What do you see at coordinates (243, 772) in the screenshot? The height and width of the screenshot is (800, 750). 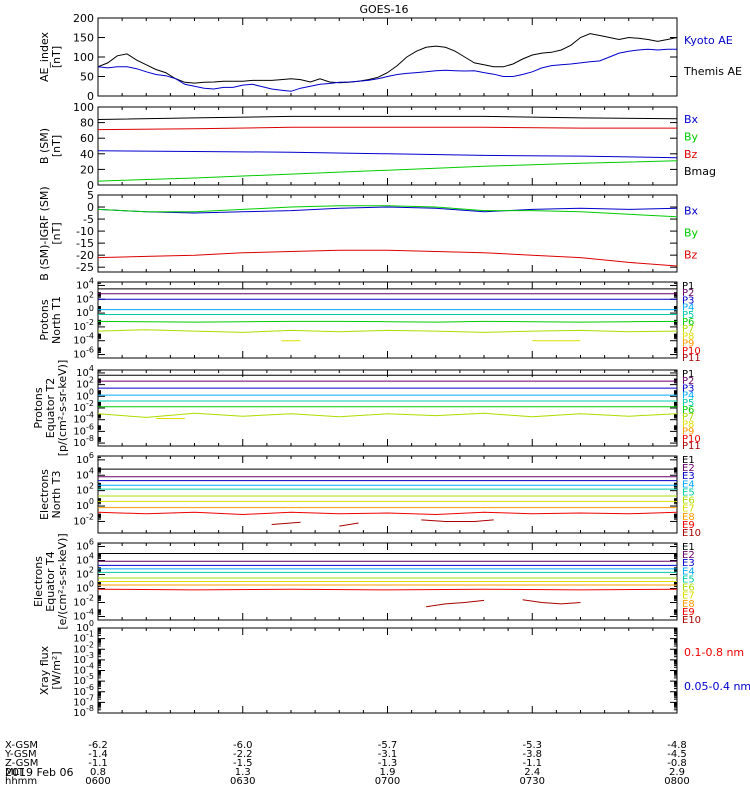 I see `x-row-value: 1.3` at bounding box center [243, 772].